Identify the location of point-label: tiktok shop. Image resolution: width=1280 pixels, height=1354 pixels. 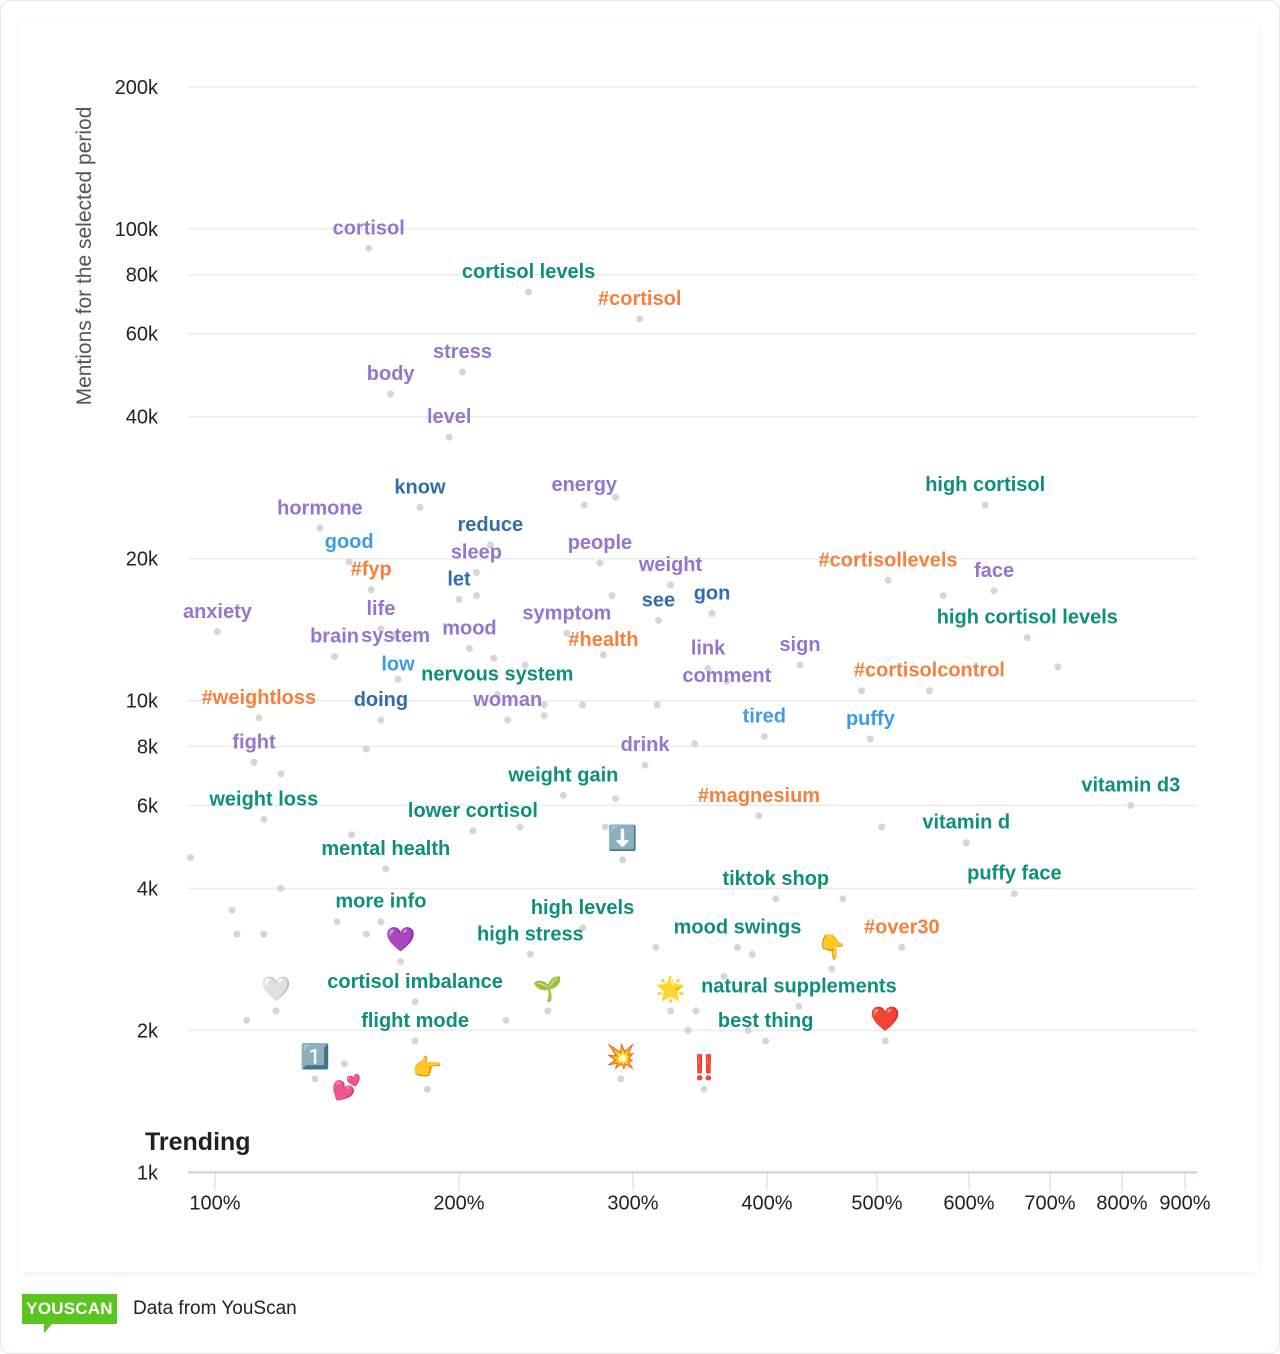
(775, 879).